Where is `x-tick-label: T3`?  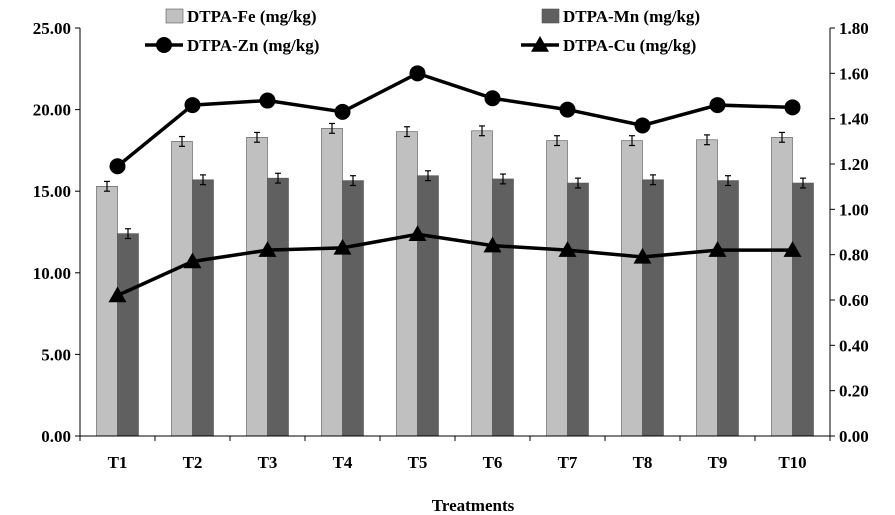 x-tick-label: T3 is located at coordinates (268, 462).